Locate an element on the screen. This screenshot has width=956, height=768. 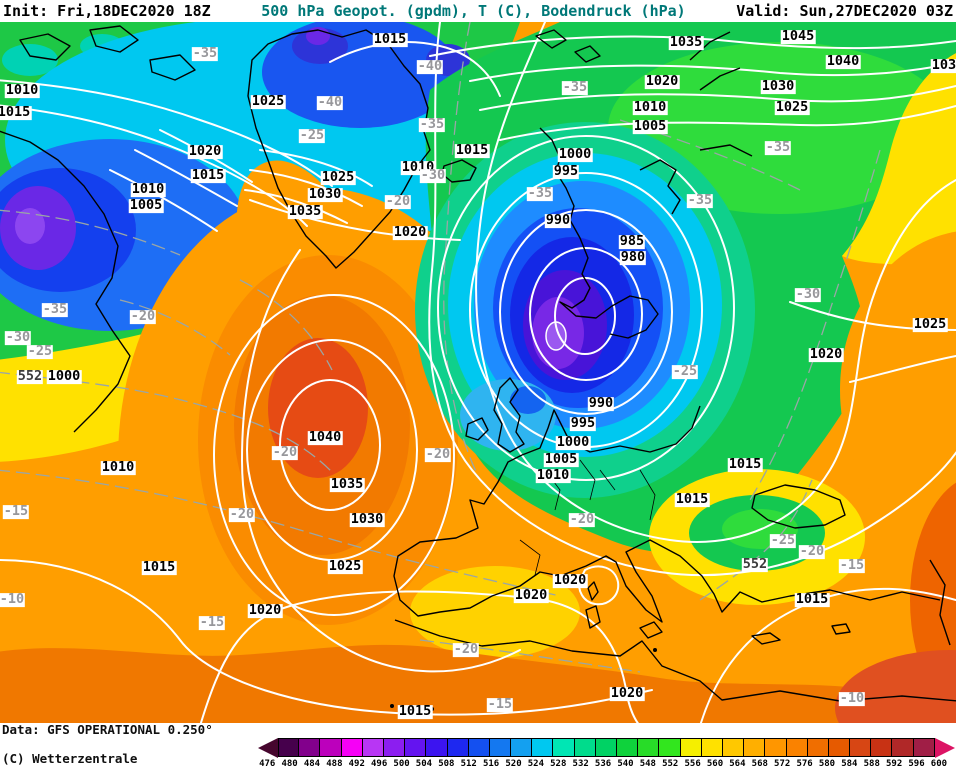
geopotential-label: 552 is located at coordinates (755, 564).